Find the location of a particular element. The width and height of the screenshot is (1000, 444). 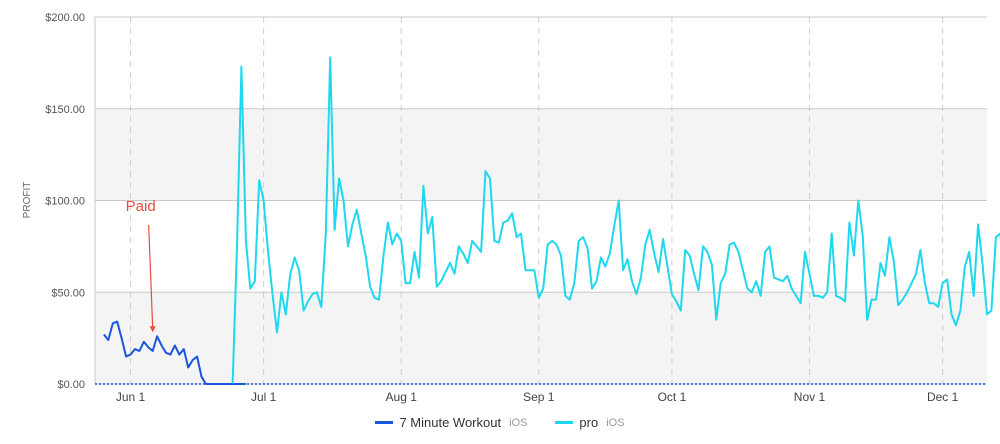

y-tick-label: $150.00 is located at coordinates (65, 110).